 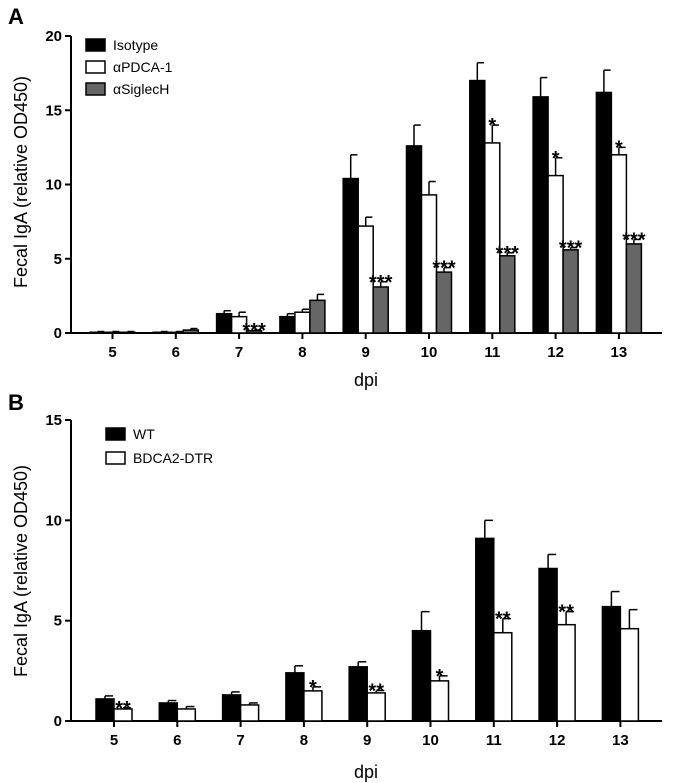 I want to click on panel-b-x-tick-label: 7, so click(x=240, y=740).